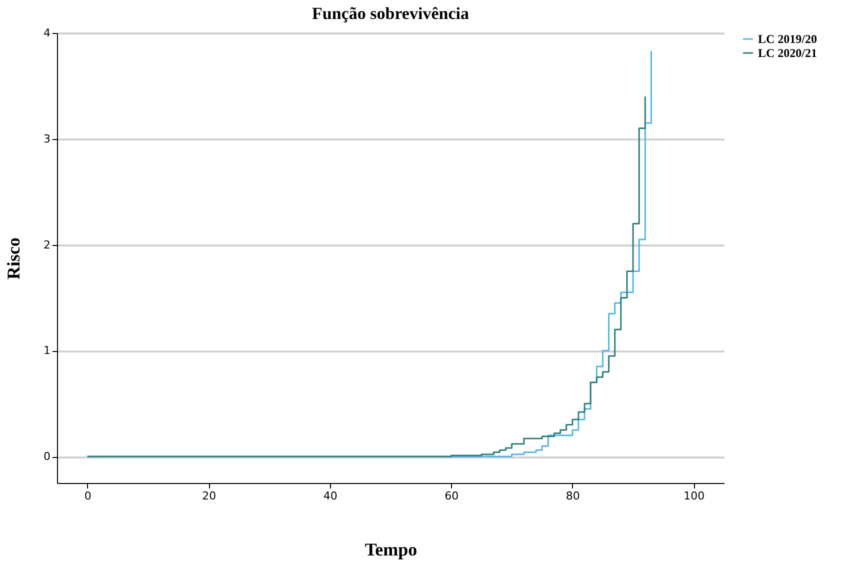 The width and height of the screenshot is (843, 585). What do you see at coordinates (330, 496) in the screenshot?
I see `x-tick-label: 40` at bounding box center [330, 496].